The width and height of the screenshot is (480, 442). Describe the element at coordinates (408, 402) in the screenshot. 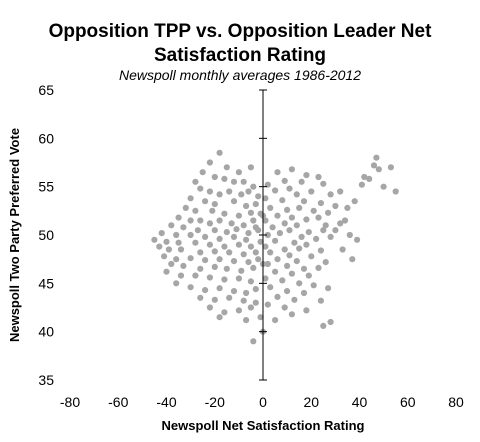

I see `x-tick-label: 60` at that location.